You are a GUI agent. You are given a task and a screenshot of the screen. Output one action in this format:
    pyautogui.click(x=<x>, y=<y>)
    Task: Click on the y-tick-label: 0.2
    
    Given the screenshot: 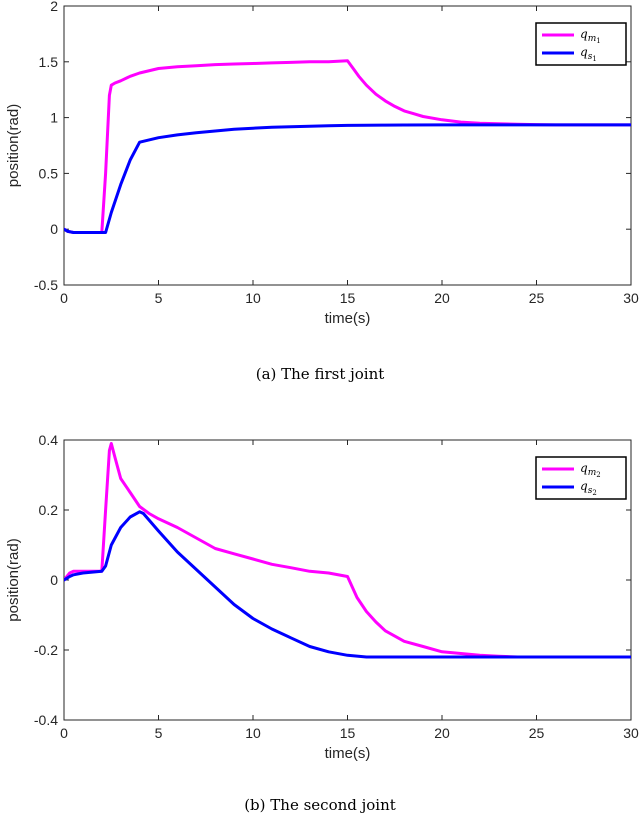 What is the action you would take?
    pyautogui.click(x=49, y=510)
    